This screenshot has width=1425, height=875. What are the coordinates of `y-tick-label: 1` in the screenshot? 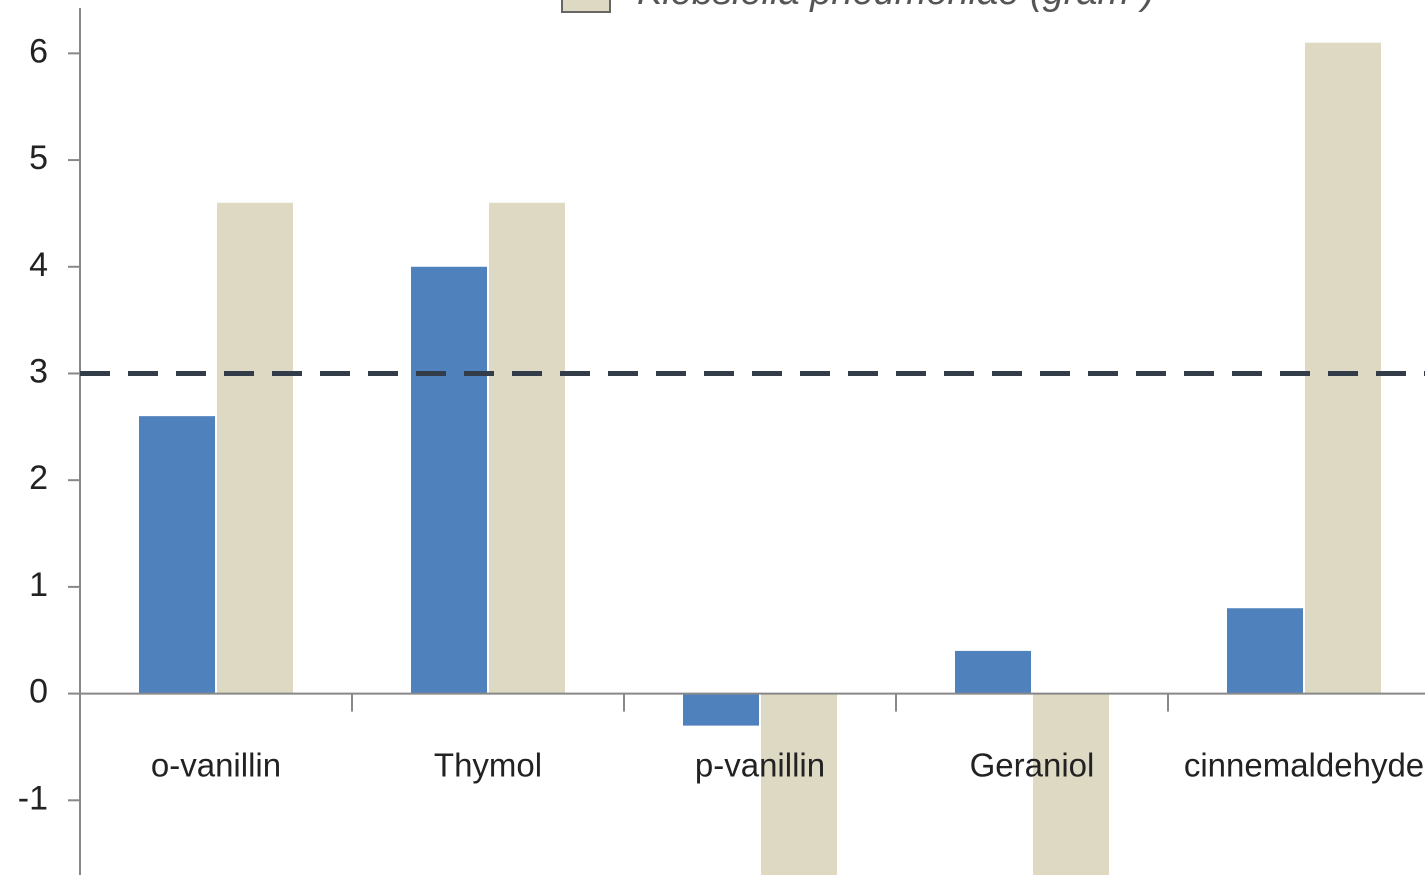 It's located at (38, 585).